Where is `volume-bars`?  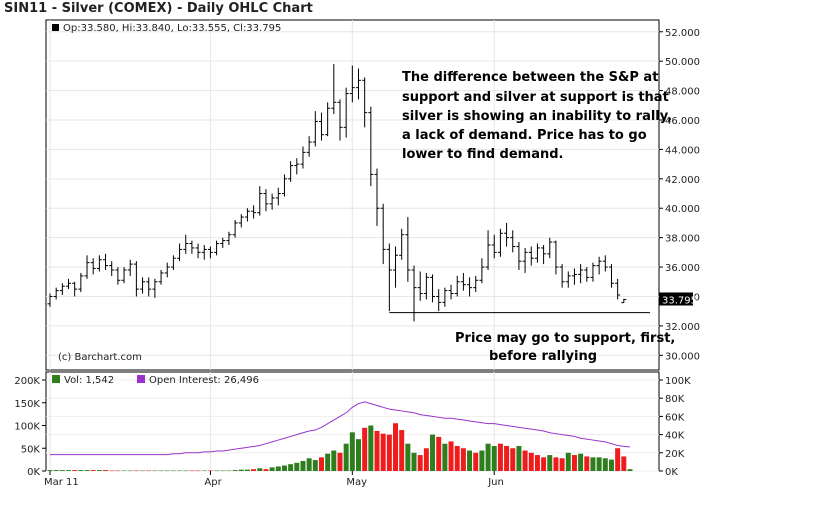 volume-bars is located at coordinates (340, 447).